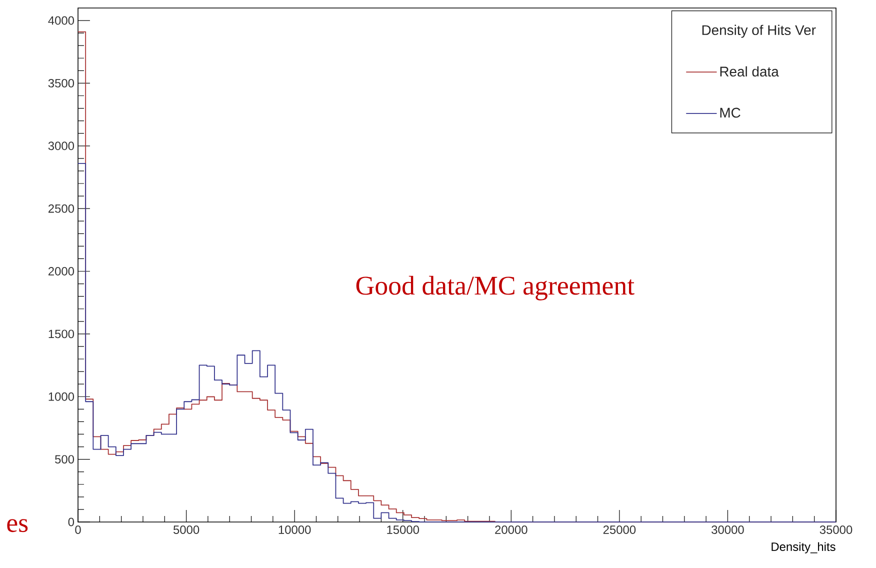 This screenshot has height=568, width=876. I want to click on y-tick-label: 1500, so click(61, 334).